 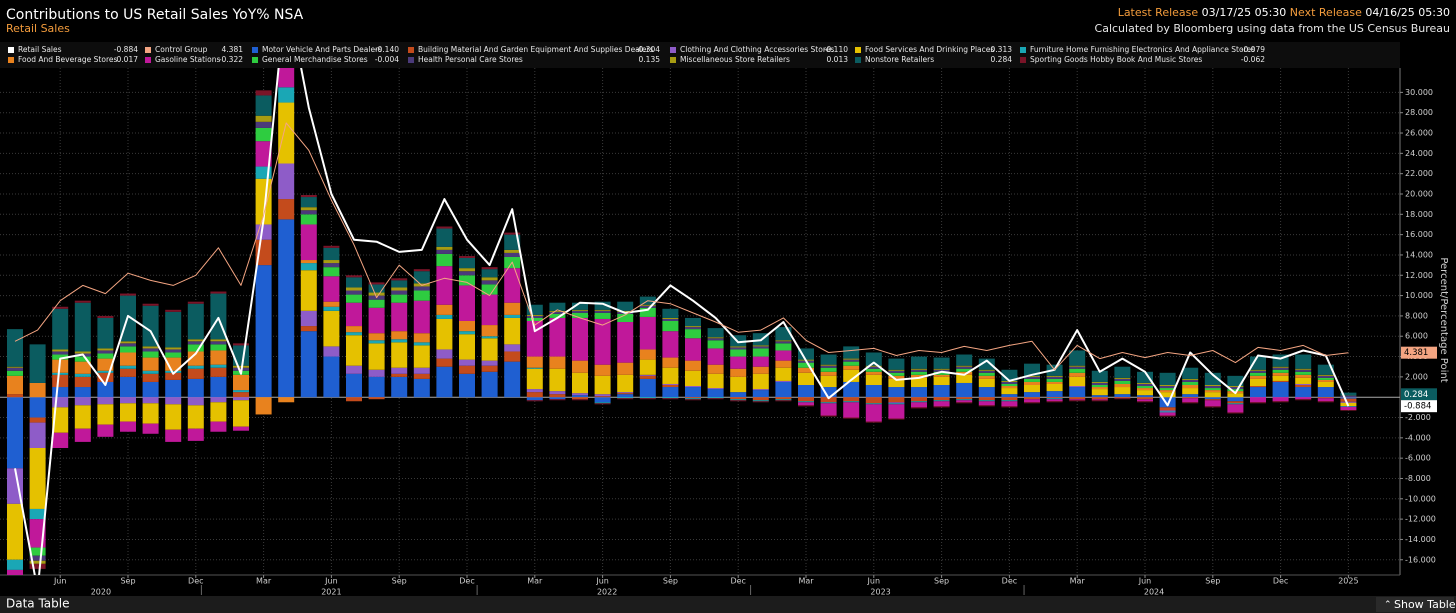 What do you see at coordinates (1407, 12) in the screenshot?
I see `next-date: 04/16/25 05:30` at bounding box center [1407, 12].